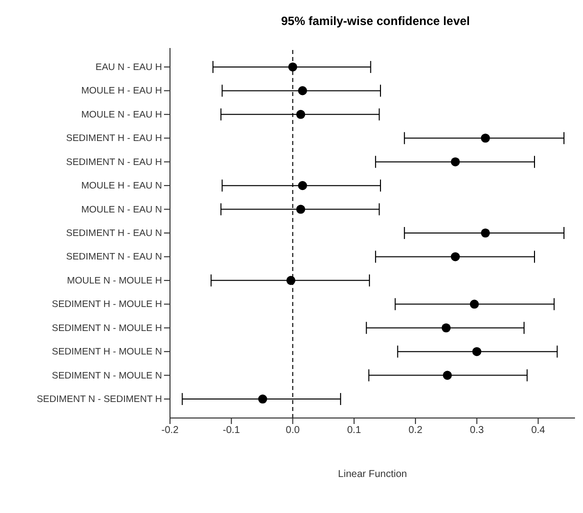  Describe the element at coordinates (231, 430) in the screenshot. I see `x-tick-label: -0.1` at that location.